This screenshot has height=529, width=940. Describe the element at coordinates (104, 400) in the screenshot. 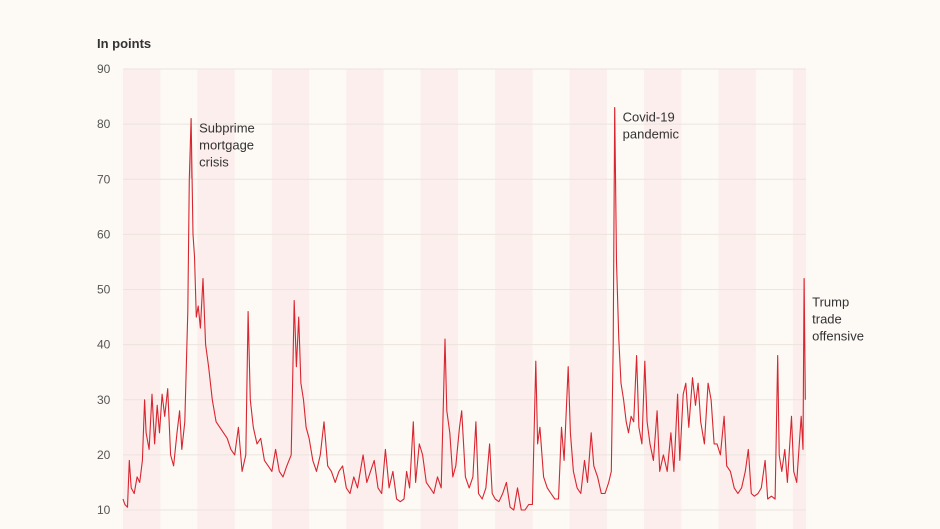

I see `y-tick-label: 30` at that location.